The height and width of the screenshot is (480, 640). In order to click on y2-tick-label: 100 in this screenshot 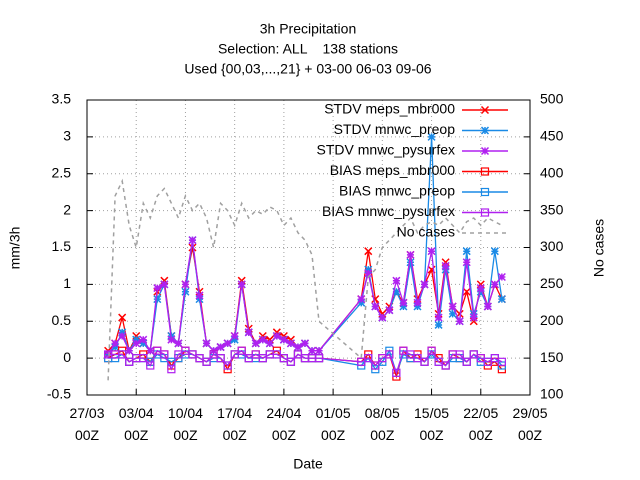, I will do `click(552, 394)`.